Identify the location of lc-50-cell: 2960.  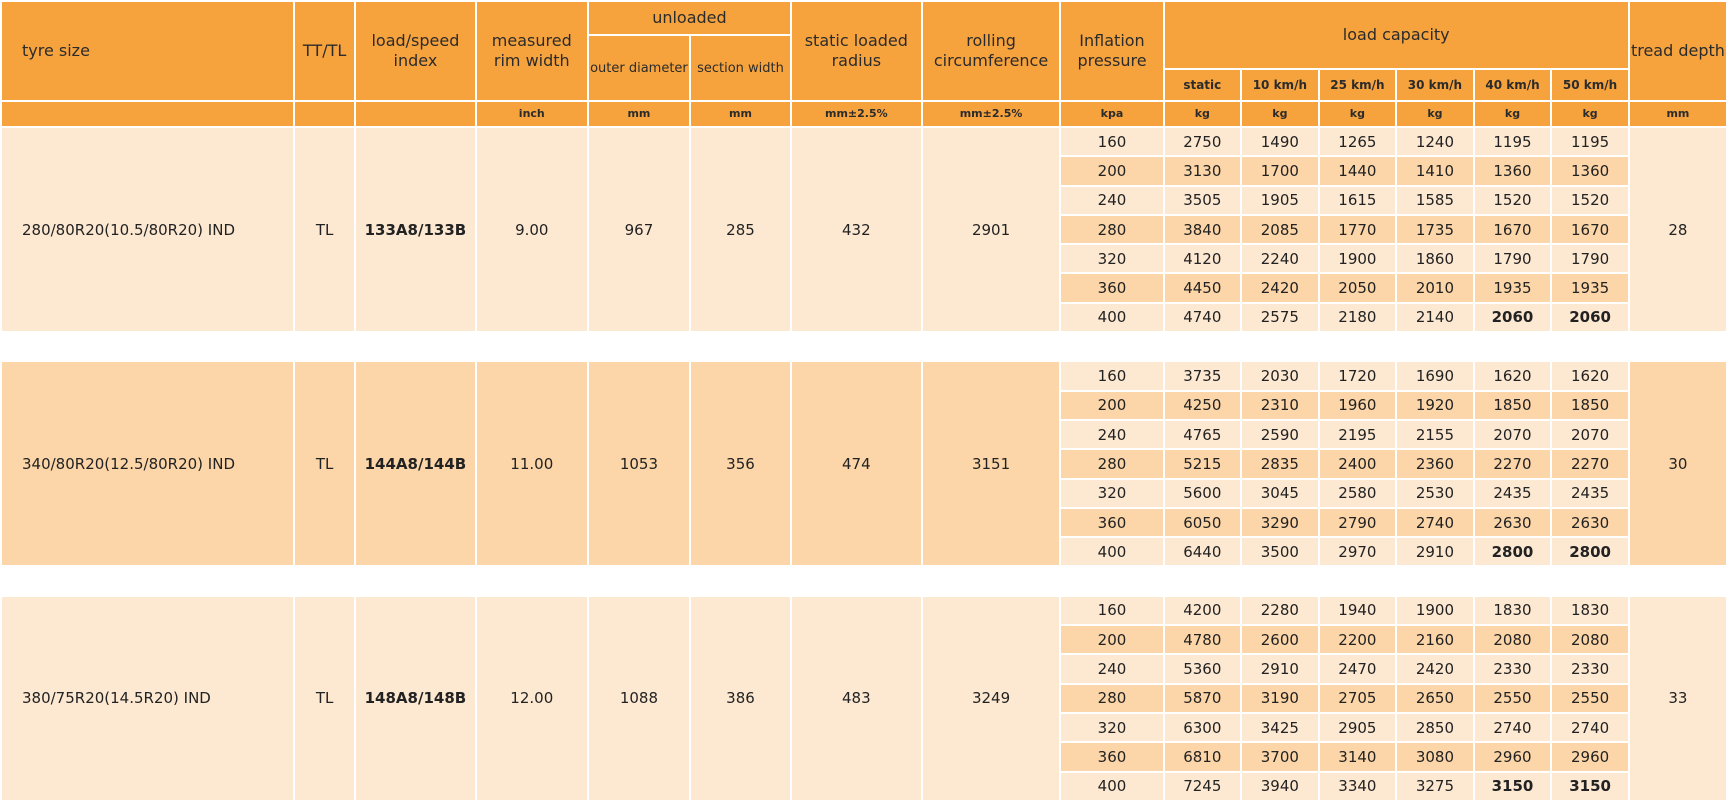
(1590, 757).